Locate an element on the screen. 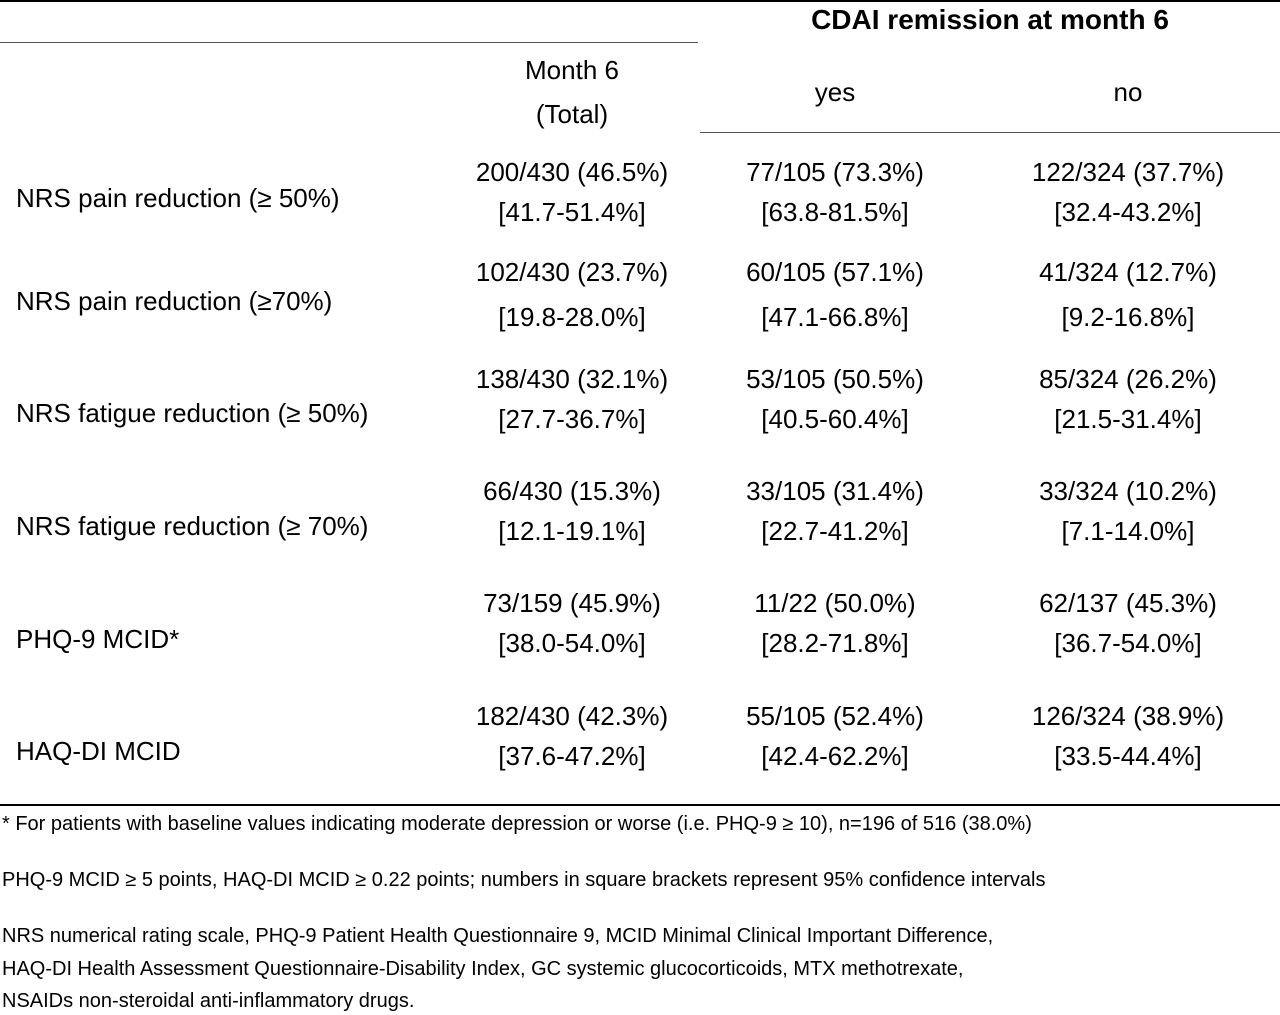 The height and width of the screenshot is (1015, 1280). cell-no-ci: [32.4-43.2%] is located at coordinates (1128, 212).